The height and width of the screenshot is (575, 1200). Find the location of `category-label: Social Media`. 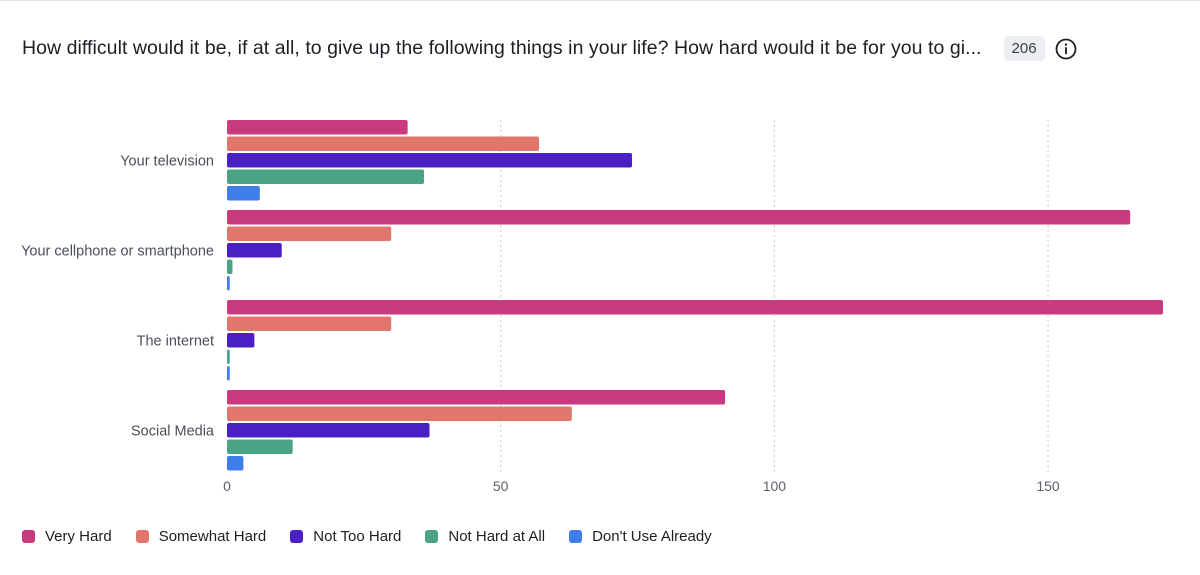

category-label: Social Media is located at coordinates (173, 431).